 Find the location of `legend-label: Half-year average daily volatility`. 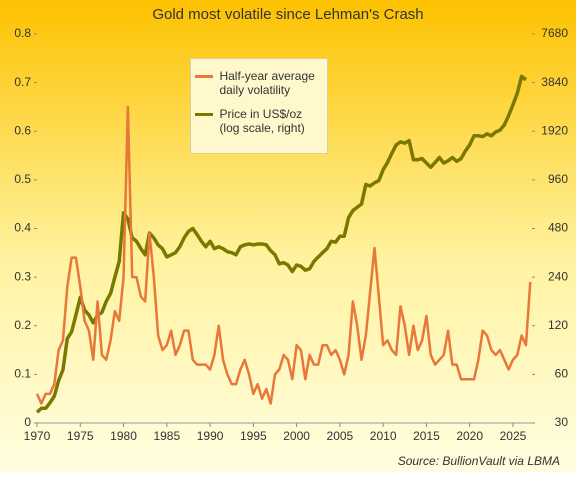

legend-label: Half-year average daily volatility is located at coordinates (267, 83).